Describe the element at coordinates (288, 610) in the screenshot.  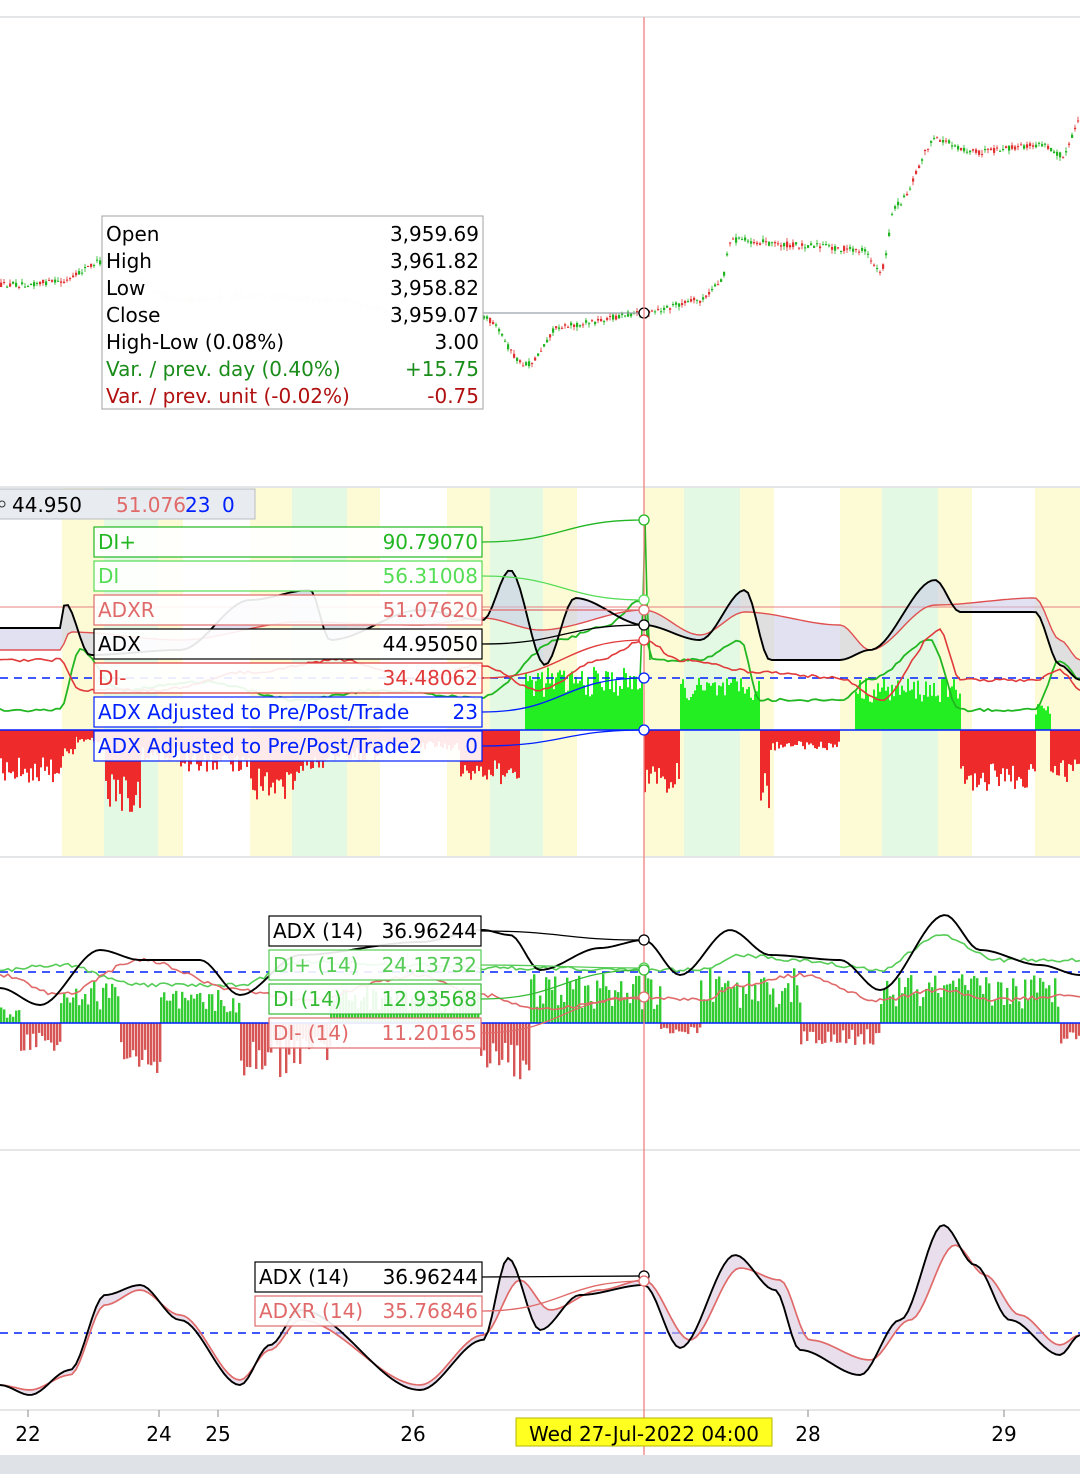
I see `p1-label: ADXR 51.07620` at that location.